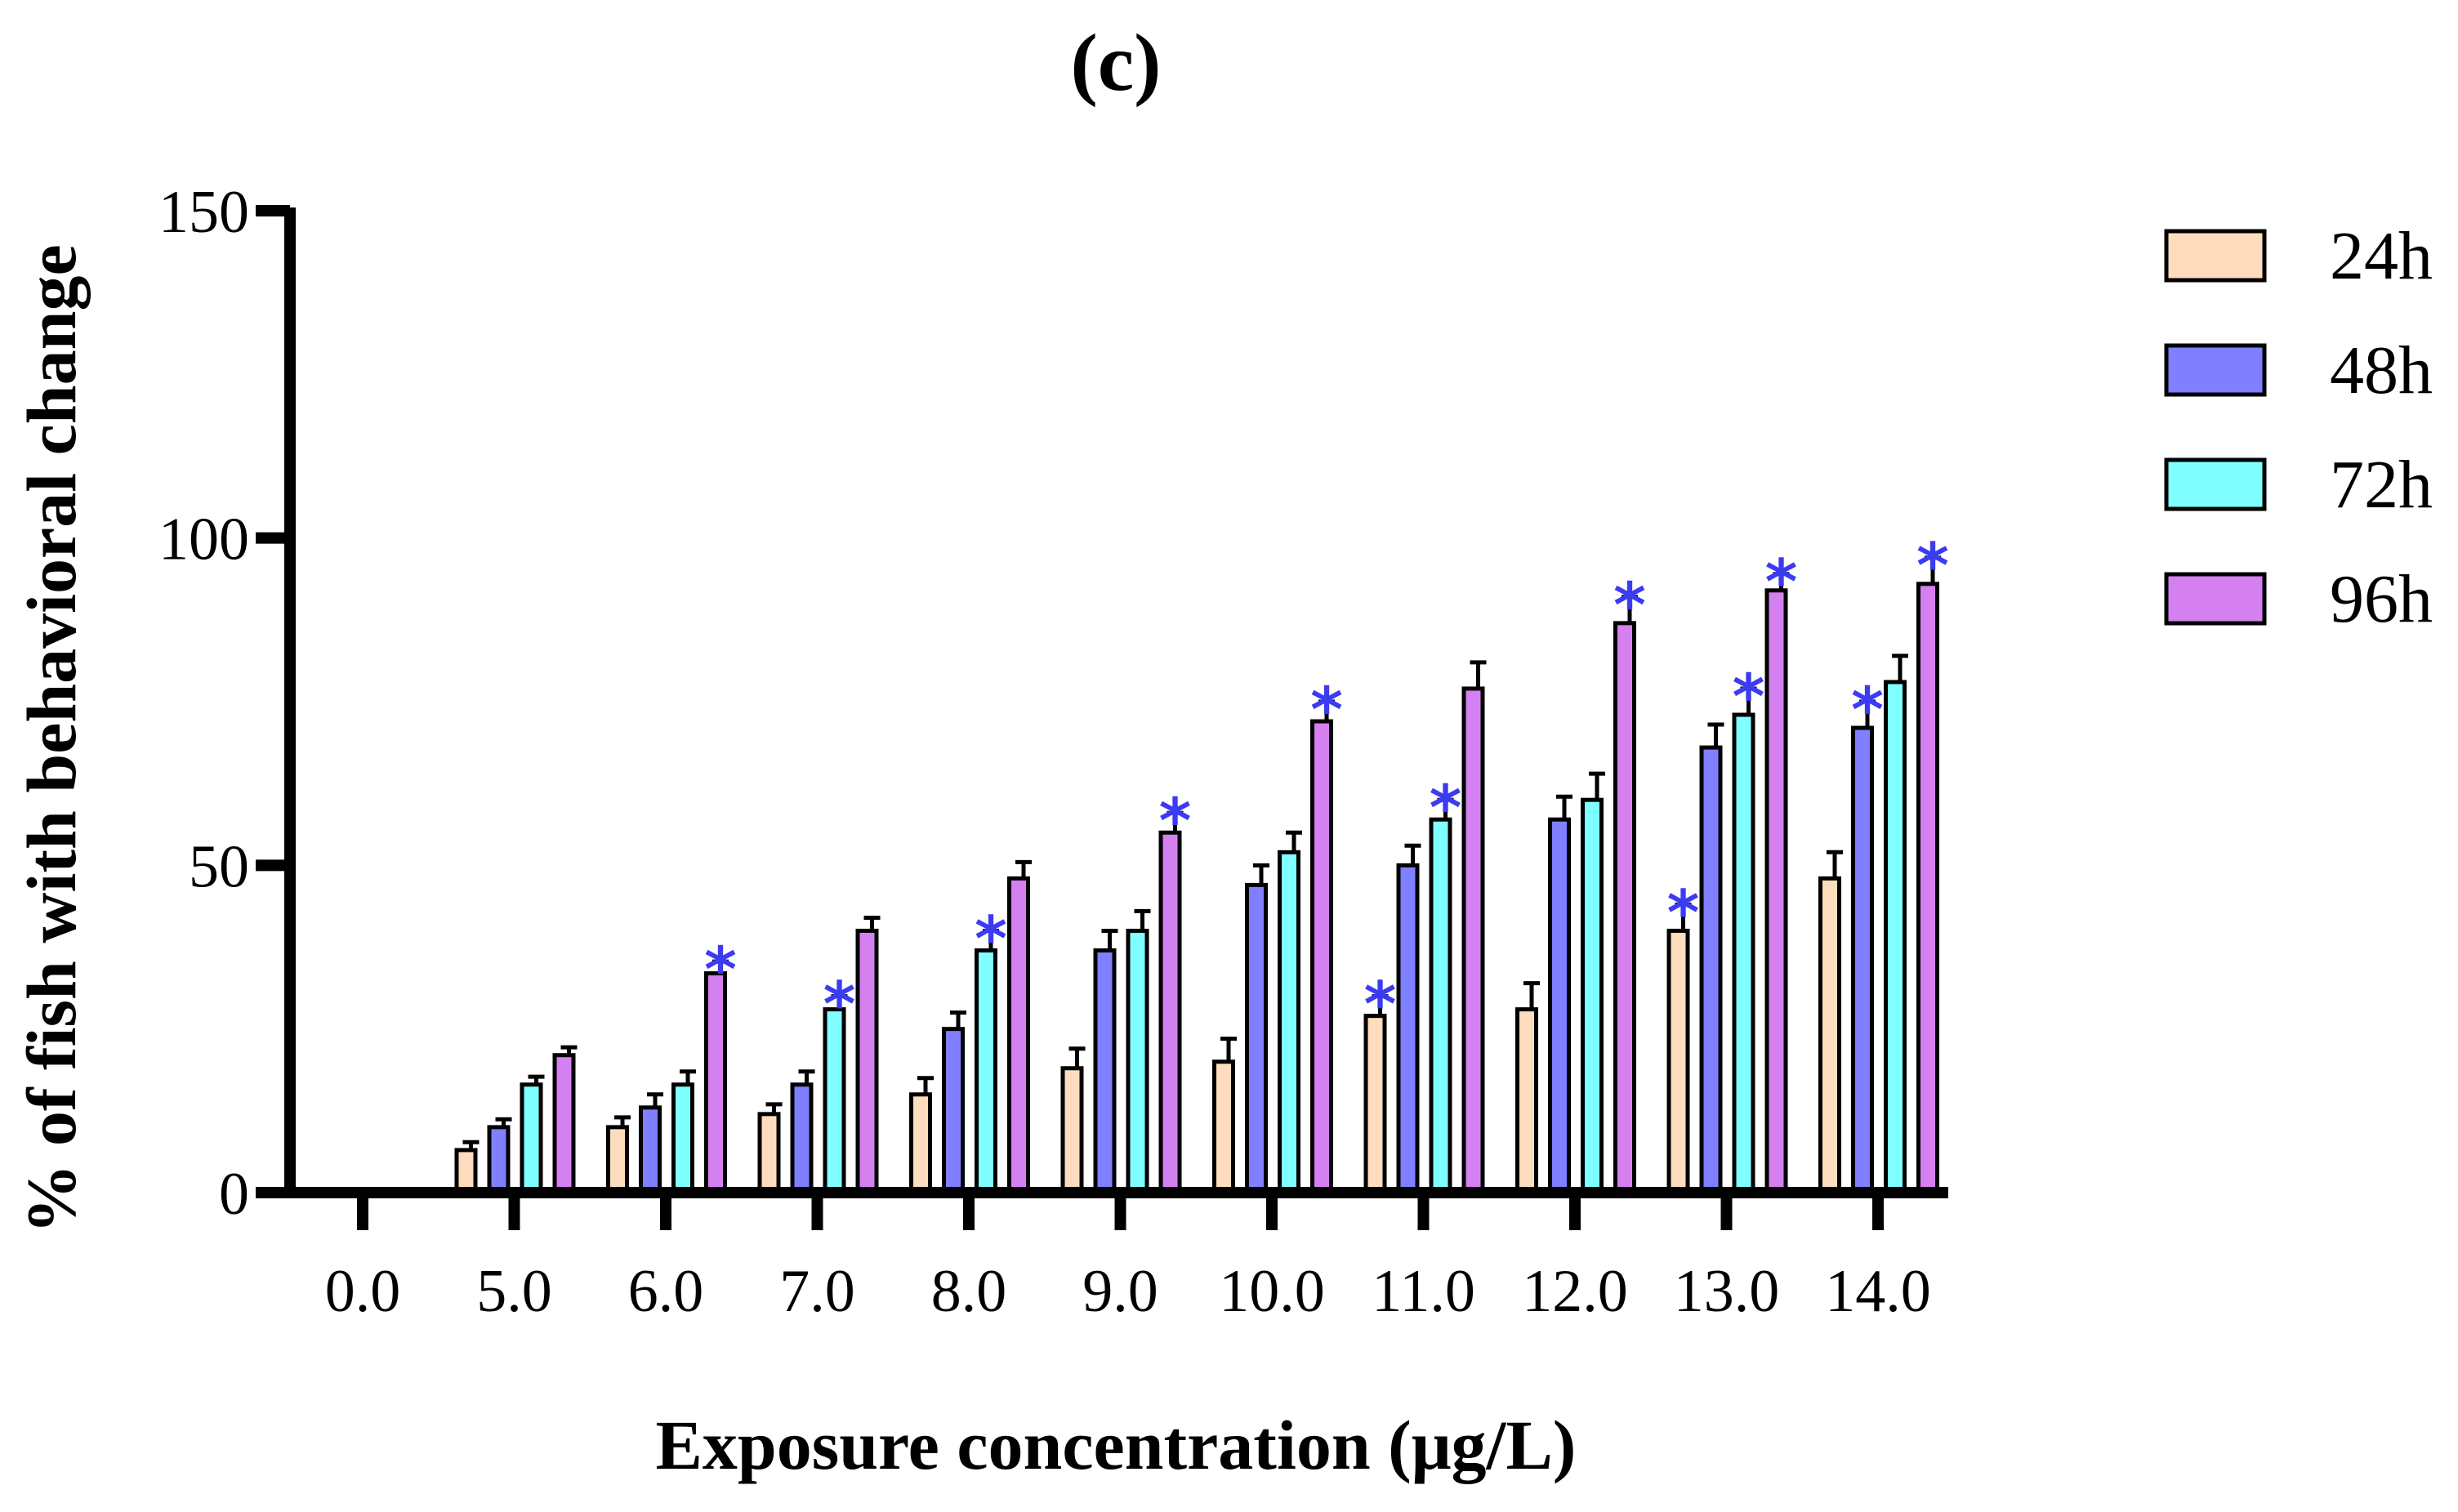 The height and width of the screenshot is (1512, 2458). What do you see at coordinates (1473, 941) in the screenshot?
I see `bar-96h-11.0` at bounding box center [1473, 941].